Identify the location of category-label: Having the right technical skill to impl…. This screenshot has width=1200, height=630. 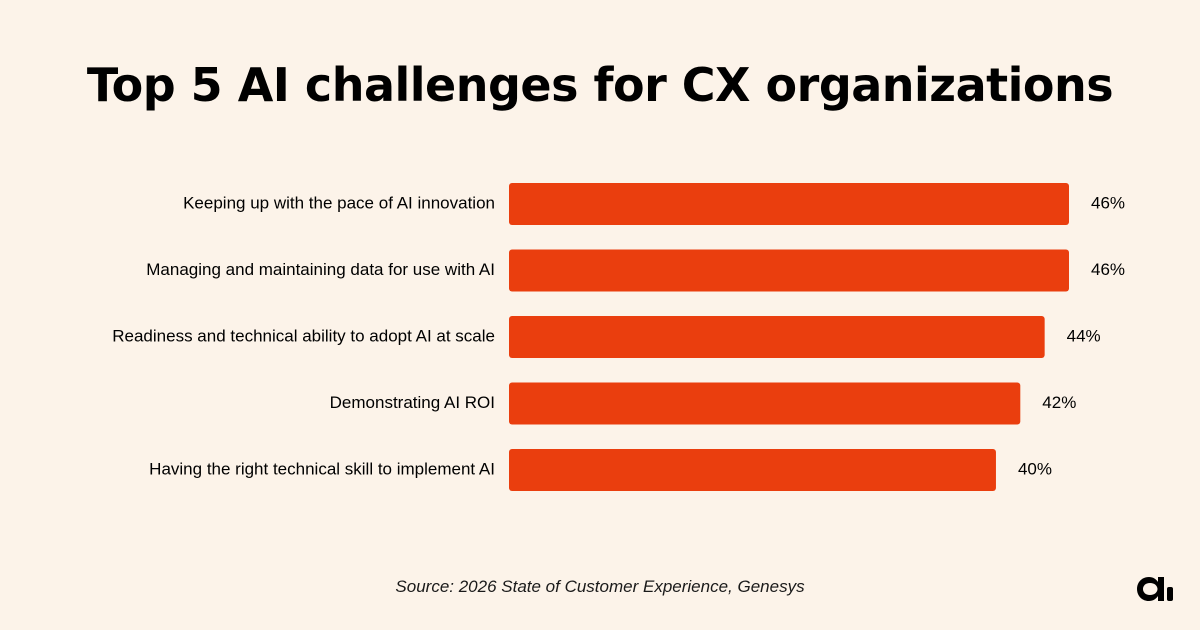
(322, 468).